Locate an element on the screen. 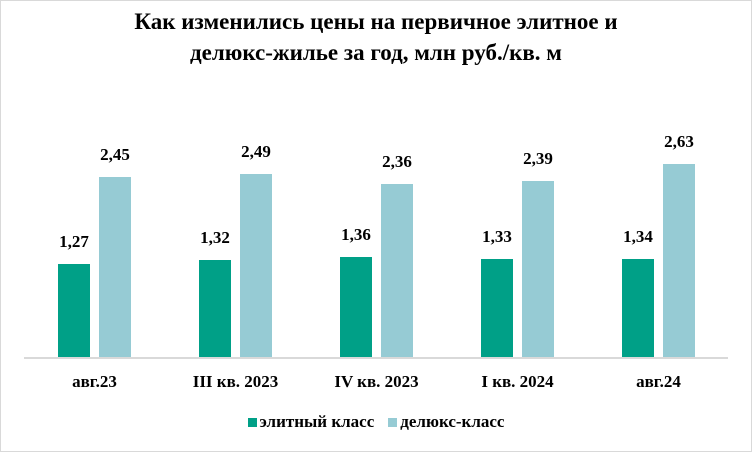  x-axis-tick-label: IV кв. 2023 is located at coordinates (376, 381).